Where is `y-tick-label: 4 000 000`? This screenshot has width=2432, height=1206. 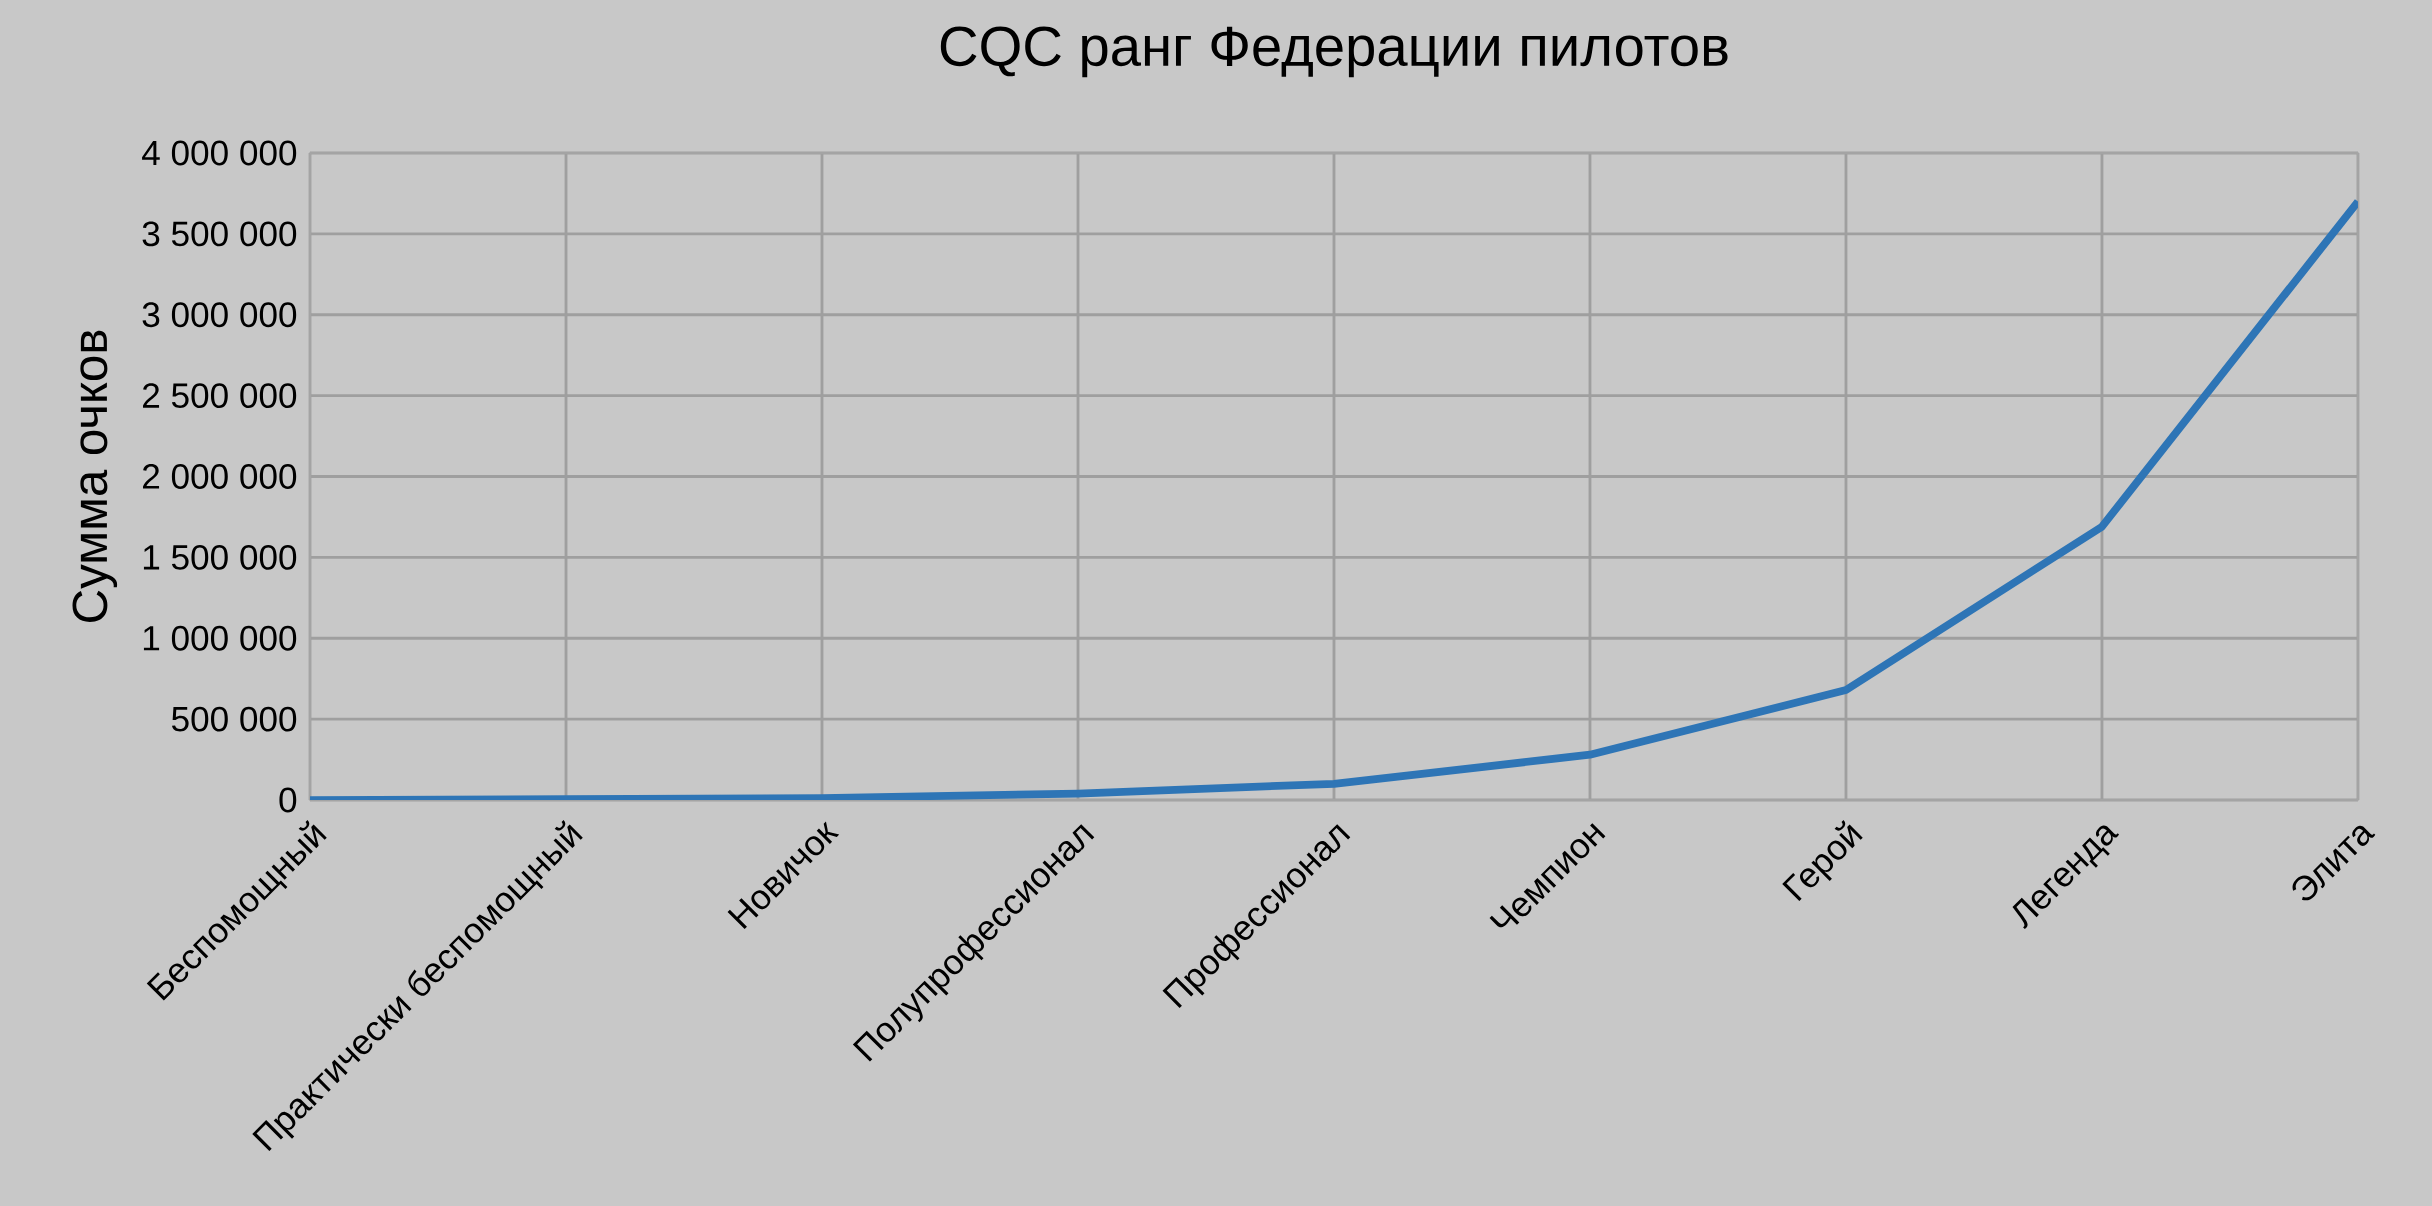
y-tick-label: 4 000 000 is located at coordinates (219, 153).